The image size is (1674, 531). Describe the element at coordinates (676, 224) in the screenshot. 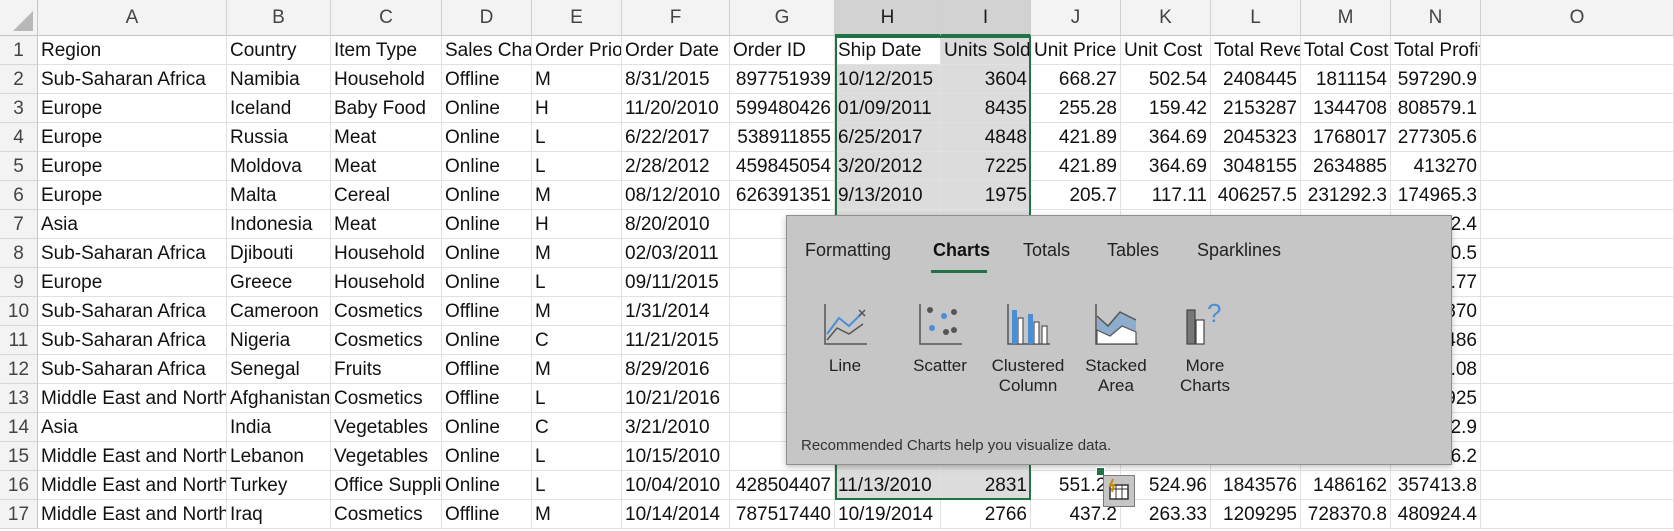

I see `table-cell: 8/20/2010` at that location.